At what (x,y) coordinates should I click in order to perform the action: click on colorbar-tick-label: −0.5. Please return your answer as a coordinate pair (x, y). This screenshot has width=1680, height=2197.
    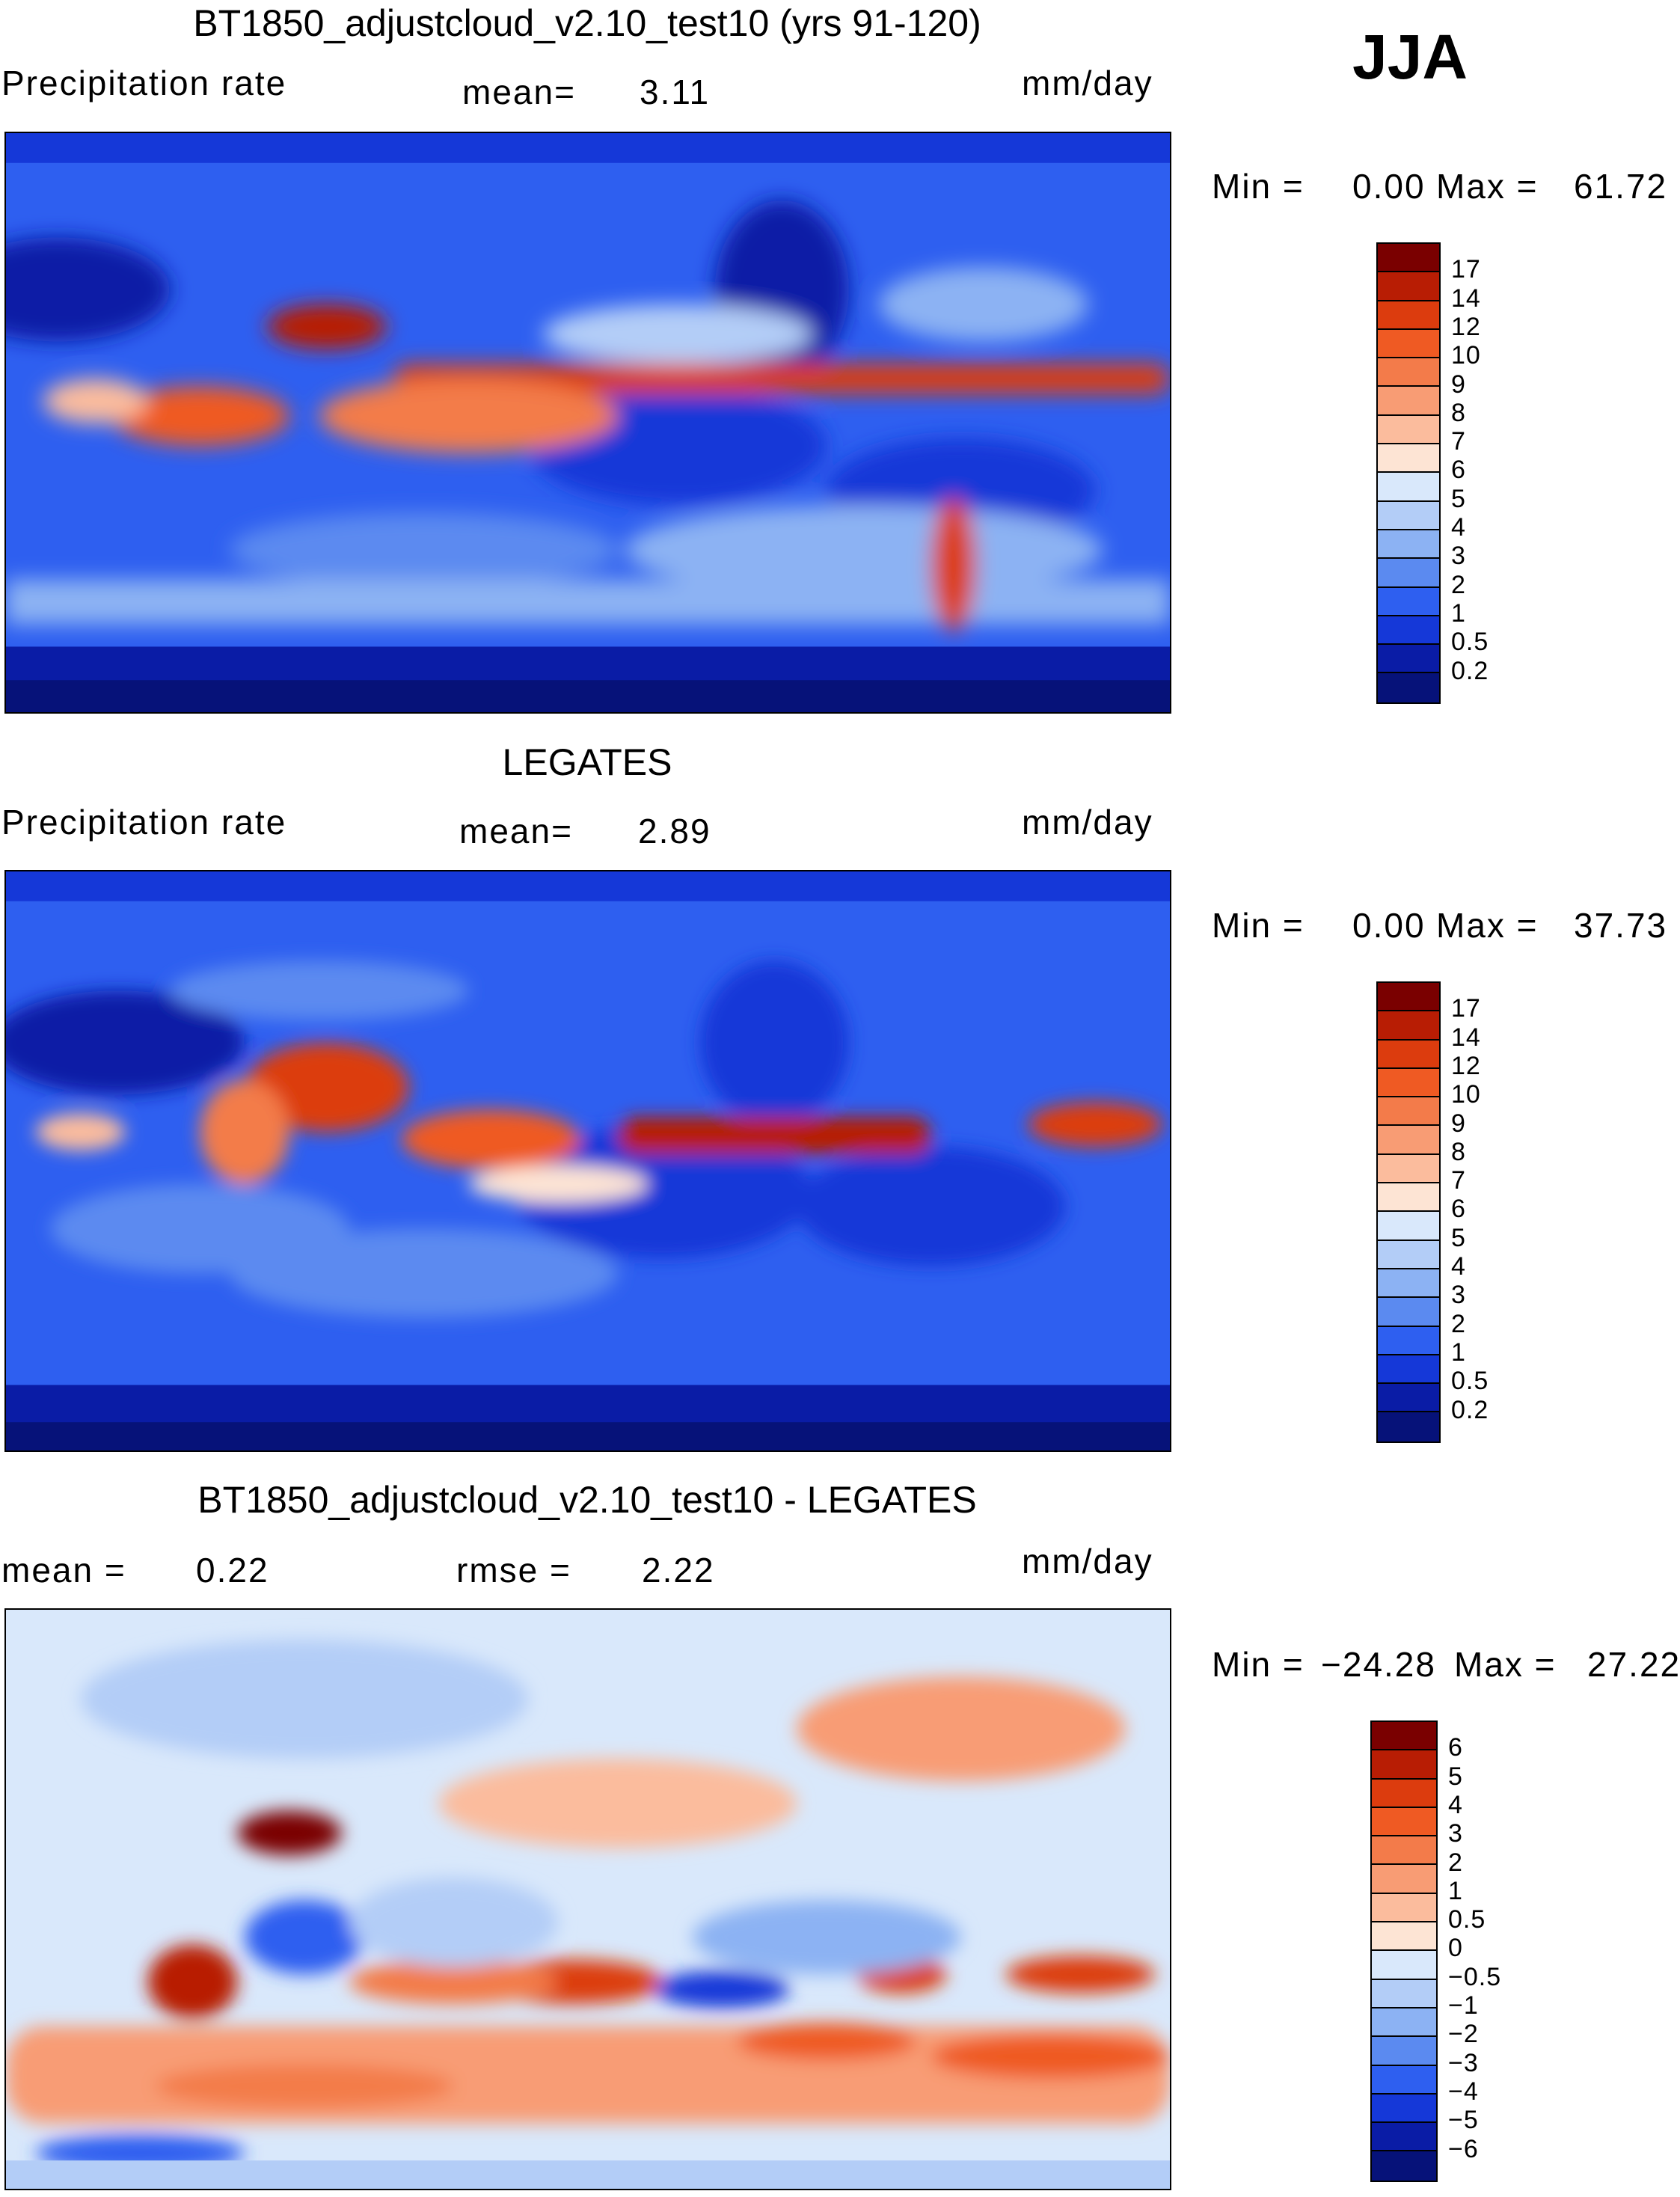
    Looking at the image, I should click on (1475, 1976).